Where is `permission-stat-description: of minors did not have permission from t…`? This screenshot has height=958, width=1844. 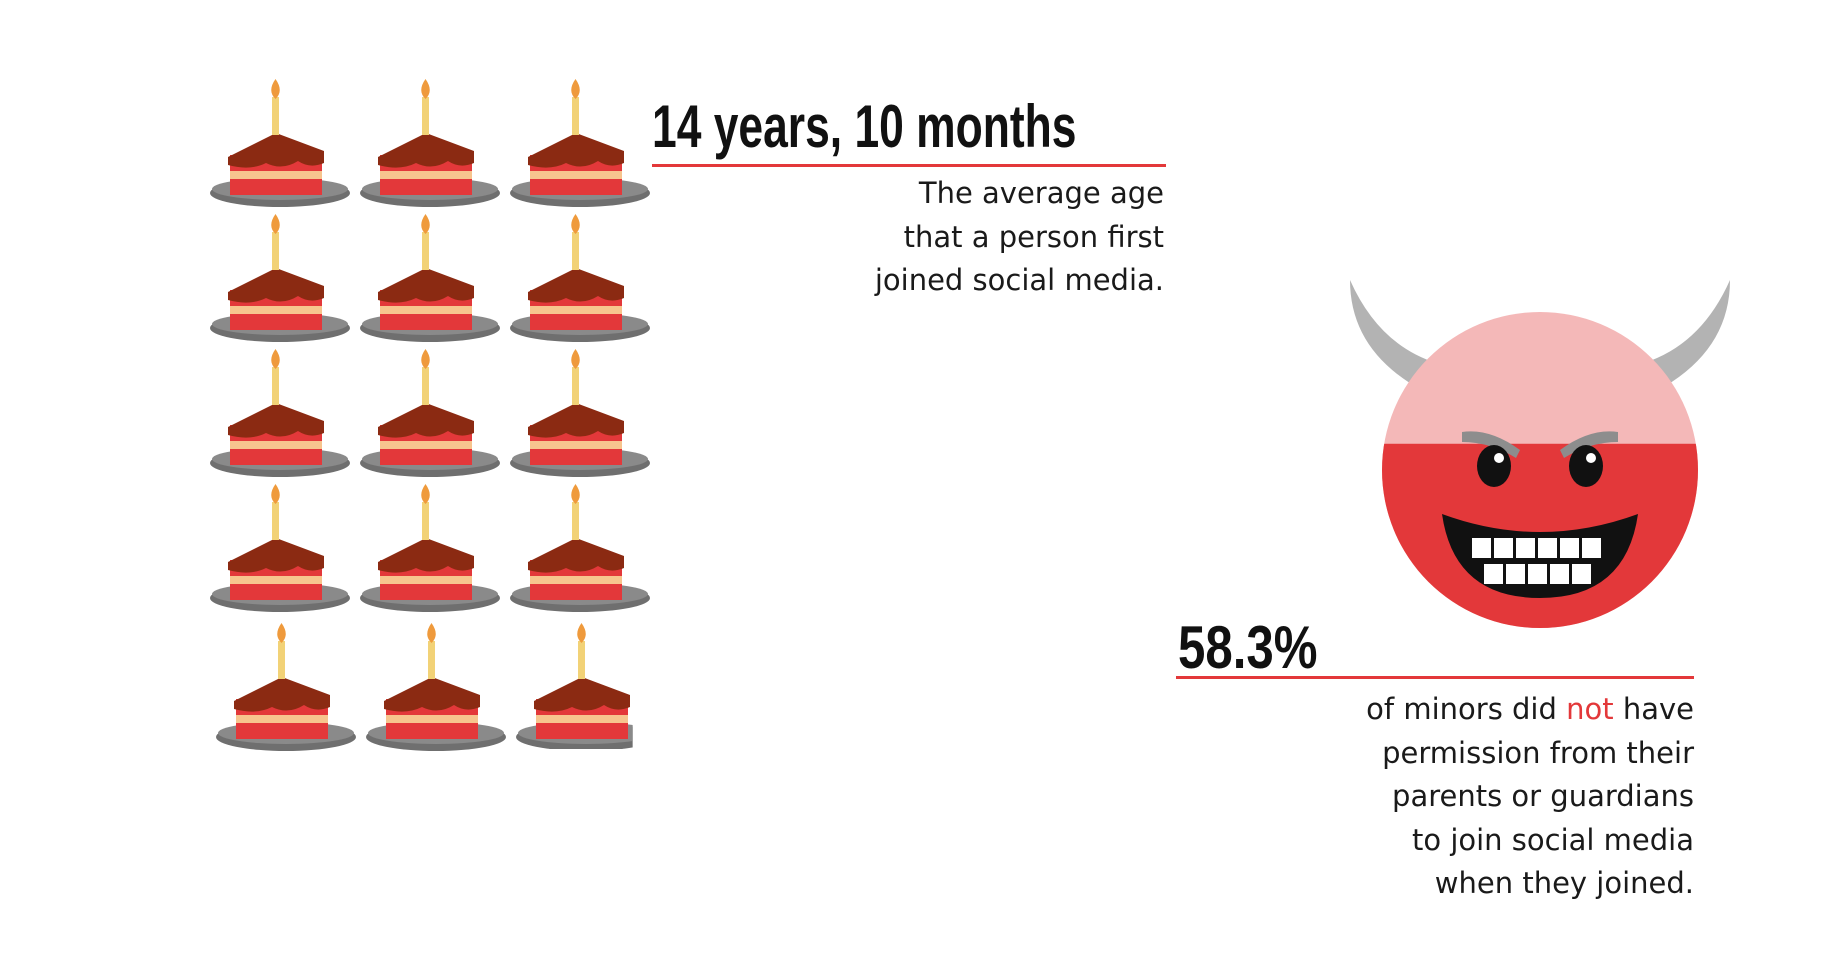
permission-stat-description: of minors did not have permission from t… is located at coordinates (1530, 797).